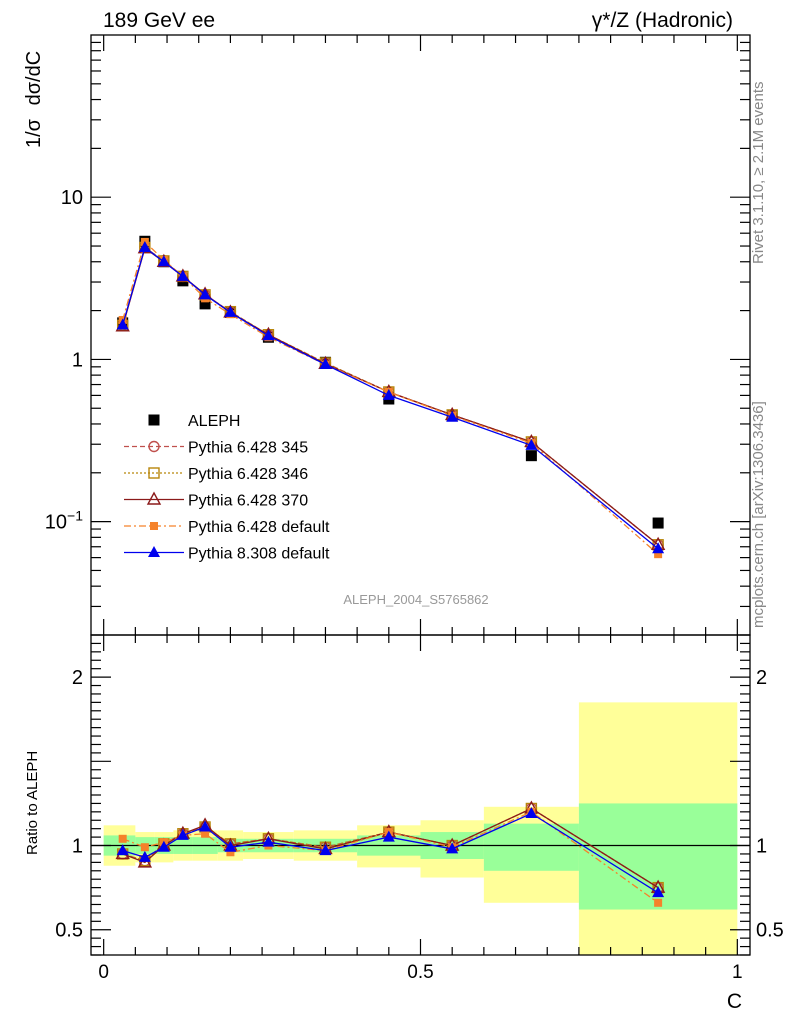 The image size is (786, 1024). Describe the element at coordinates (420, 972) in the screenshot. I see `x-tick-label: 0.5` at that location.